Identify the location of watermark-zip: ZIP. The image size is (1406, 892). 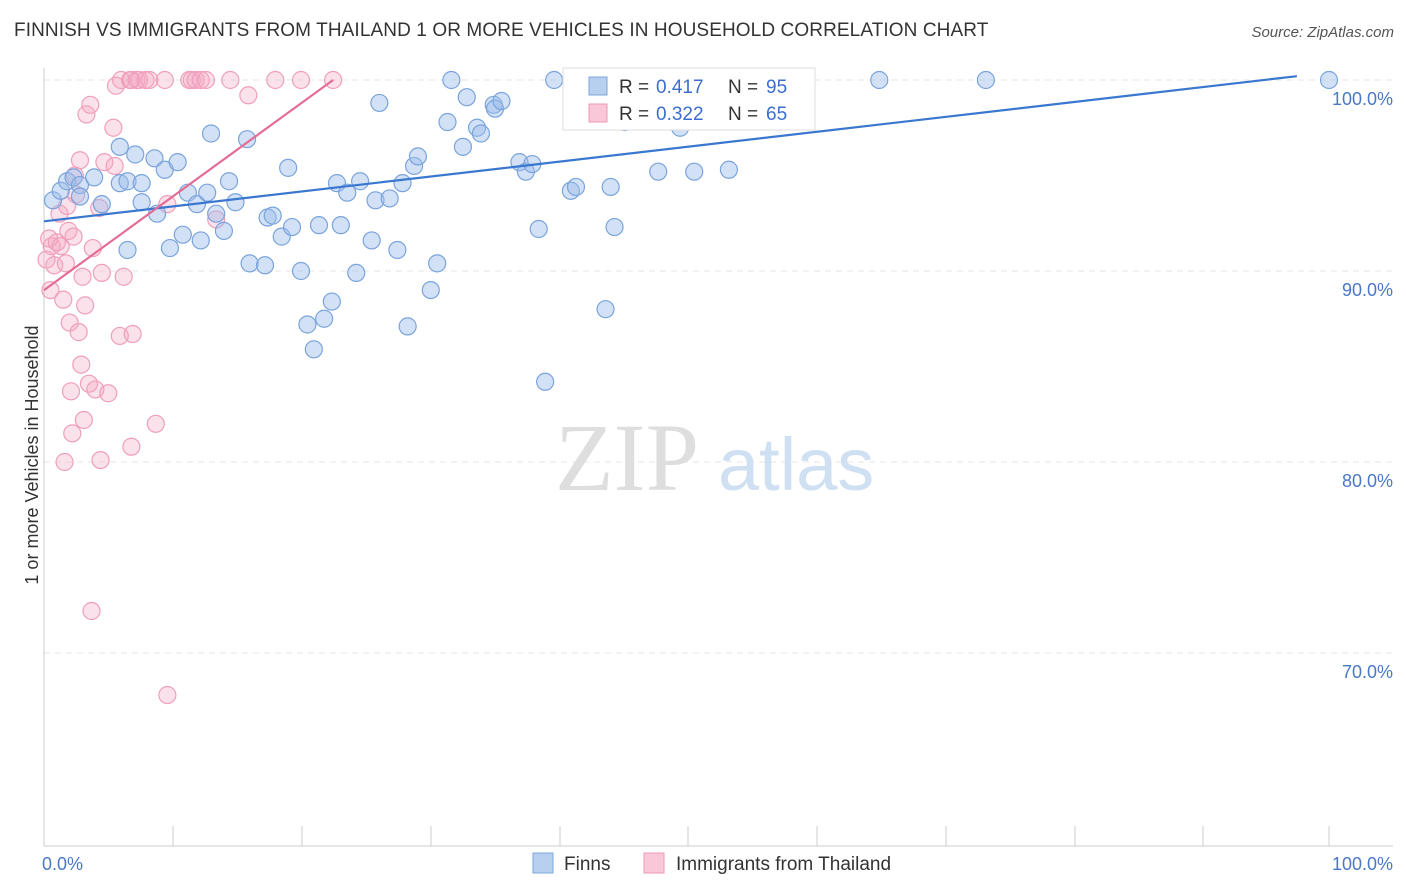
(627, 457).